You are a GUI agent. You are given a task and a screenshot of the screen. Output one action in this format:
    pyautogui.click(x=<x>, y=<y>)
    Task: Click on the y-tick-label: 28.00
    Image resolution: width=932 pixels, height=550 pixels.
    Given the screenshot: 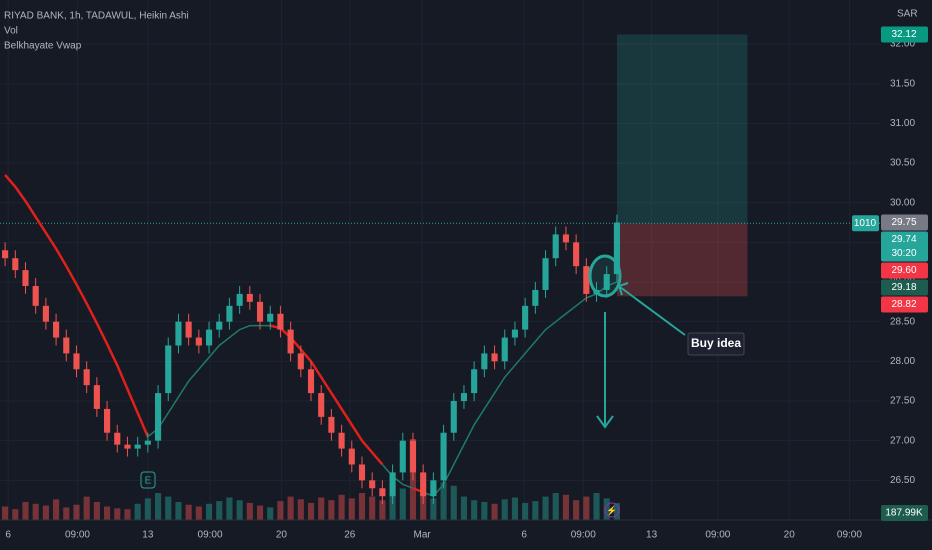 What is the action you would take?
    pyautogui.click(x=902, y=361)
    